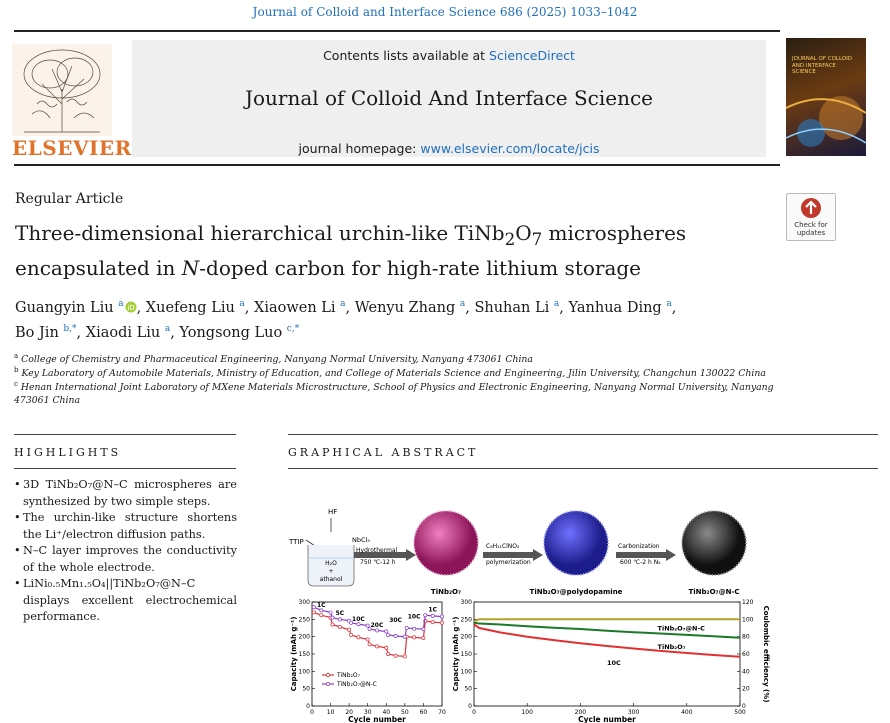 The height and width of the screenshot is (723, 890). Describe the element at coordinates (308, 706) in the screenshot. I see `y-tick-label: 0` at that location.